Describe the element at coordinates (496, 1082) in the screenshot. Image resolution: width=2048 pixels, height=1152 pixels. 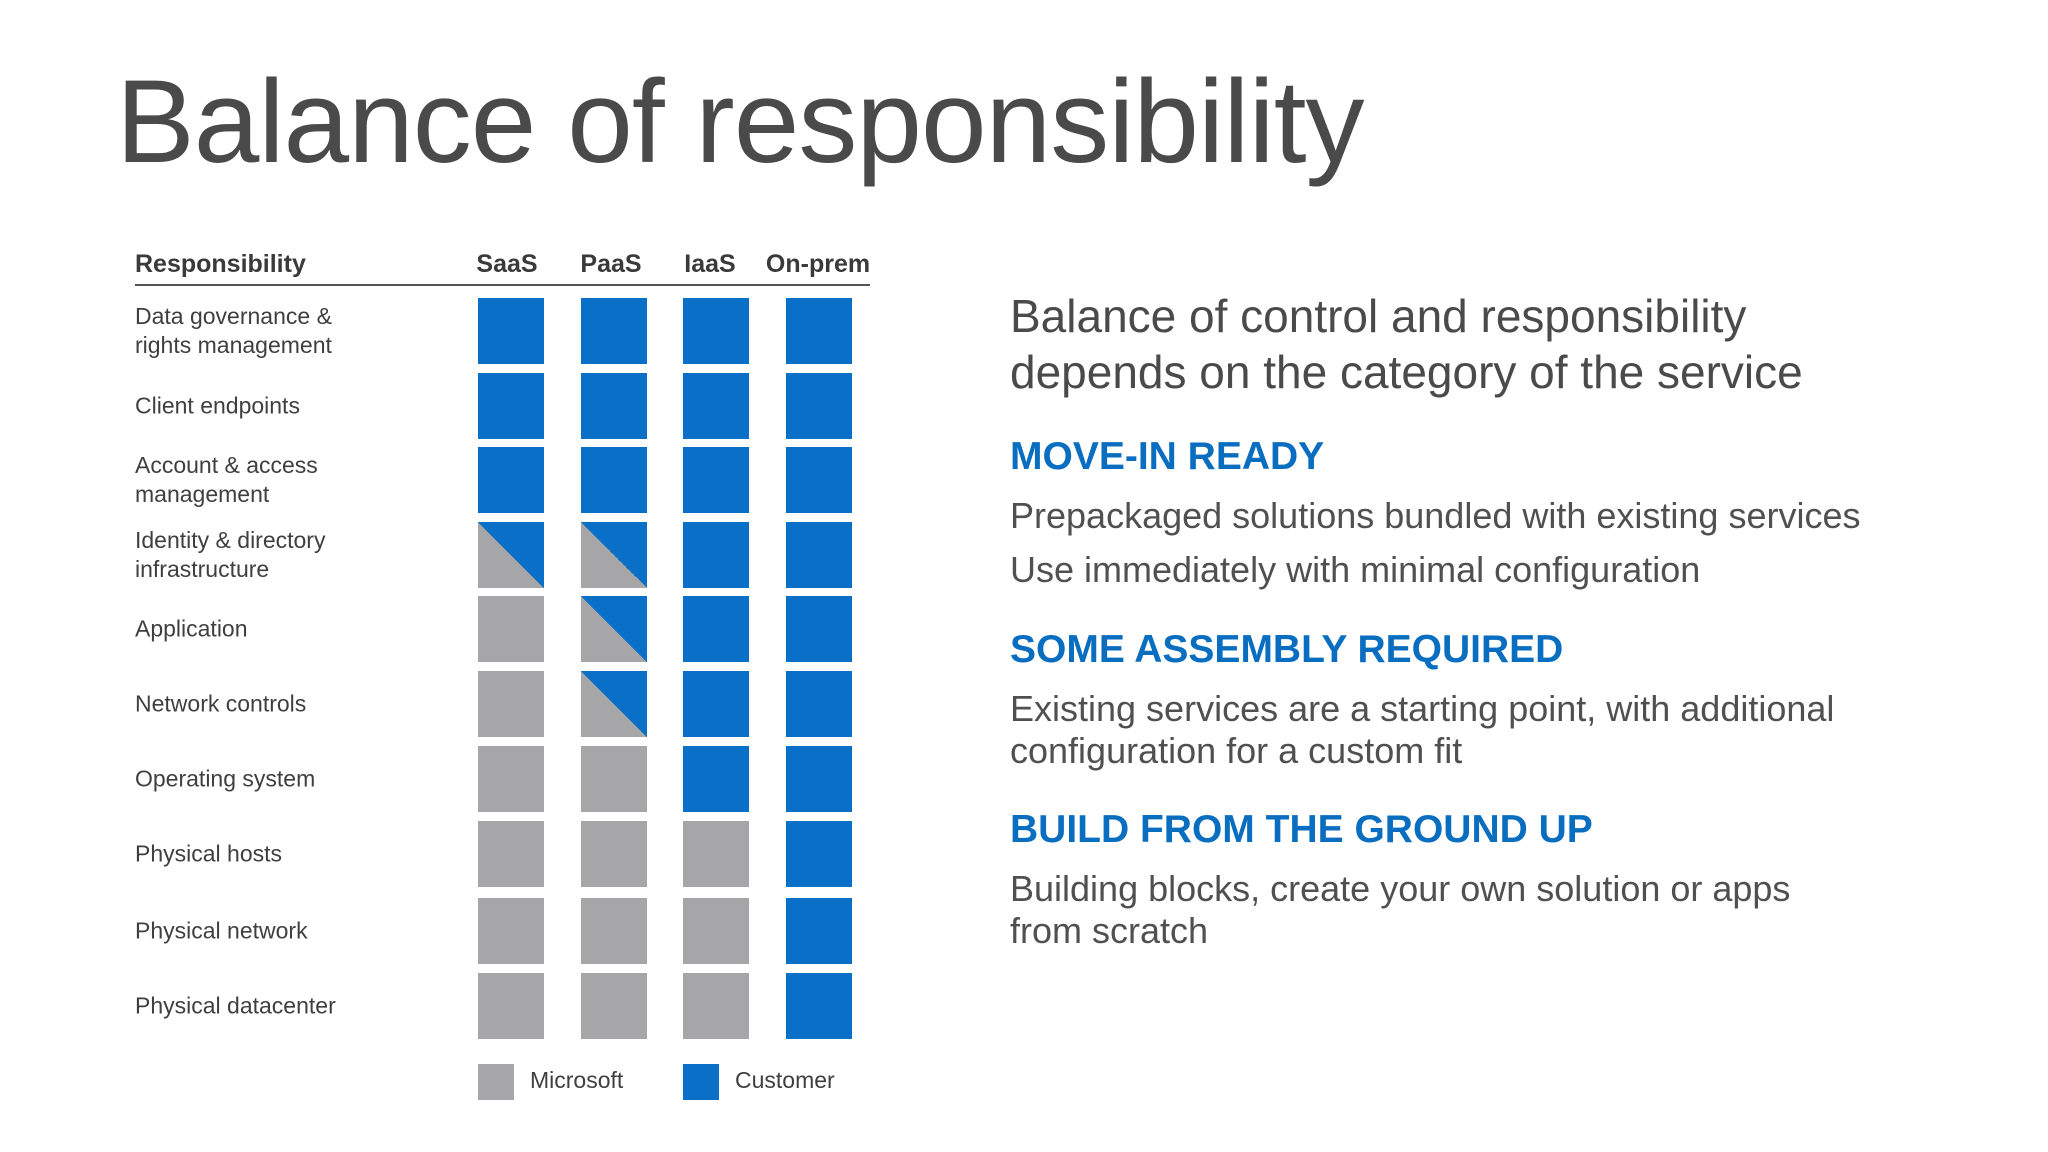
I see `legend-swatch-microsoft` at that location.